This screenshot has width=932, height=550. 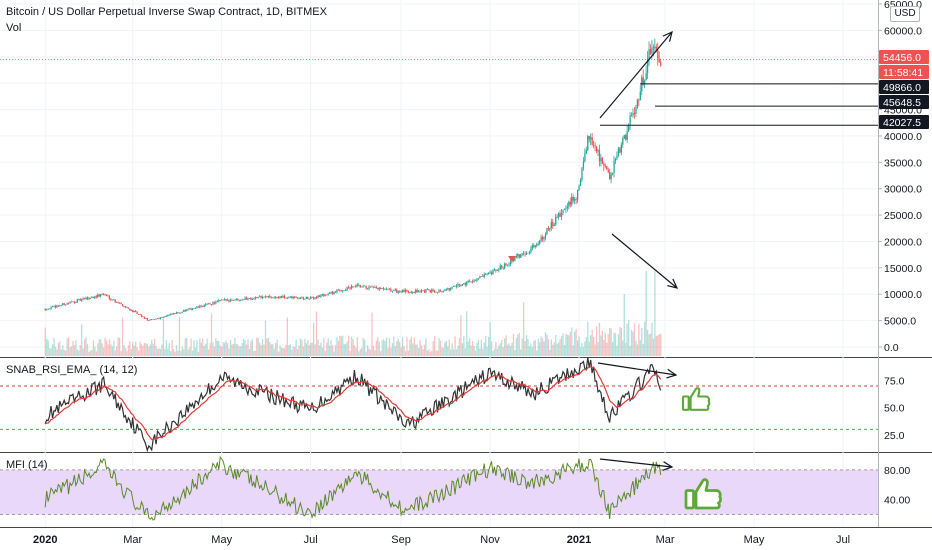 I want to click on trend-arrow-down, so click(x=644, y=261).